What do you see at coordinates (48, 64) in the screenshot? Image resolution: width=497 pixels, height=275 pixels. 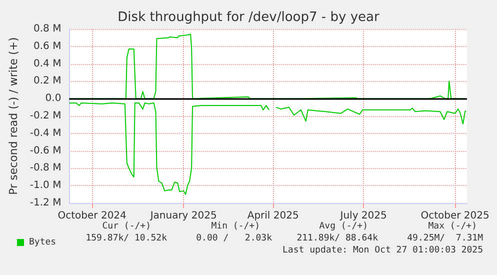 I see `y-tick-label: 0.4 M` at bounding box center [48, 64].